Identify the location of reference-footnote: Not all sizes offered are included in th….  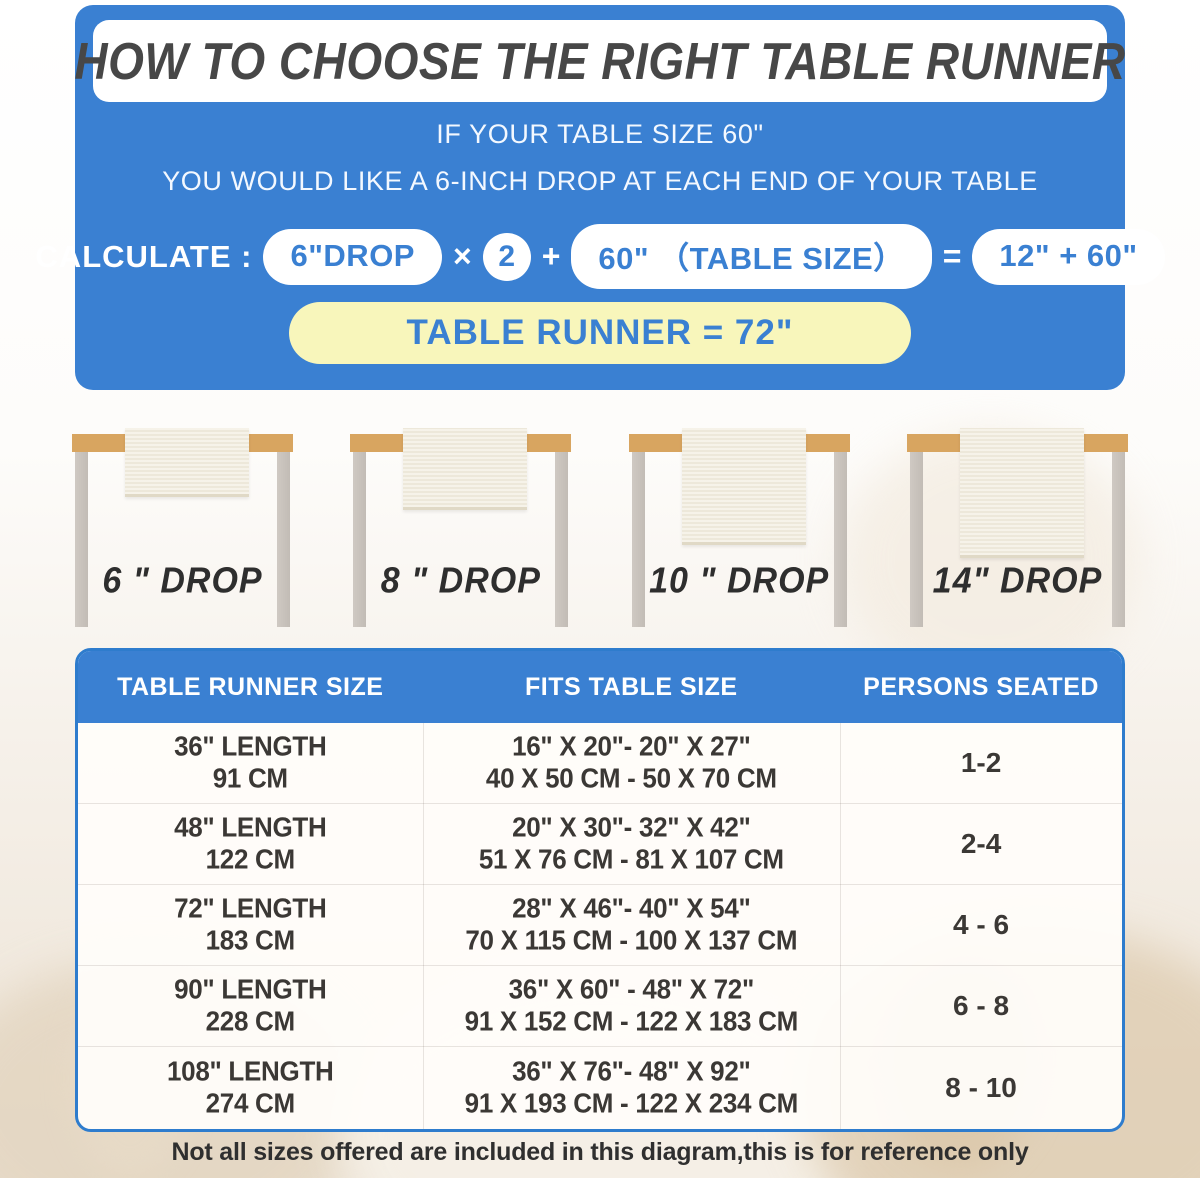
(600, 1152).